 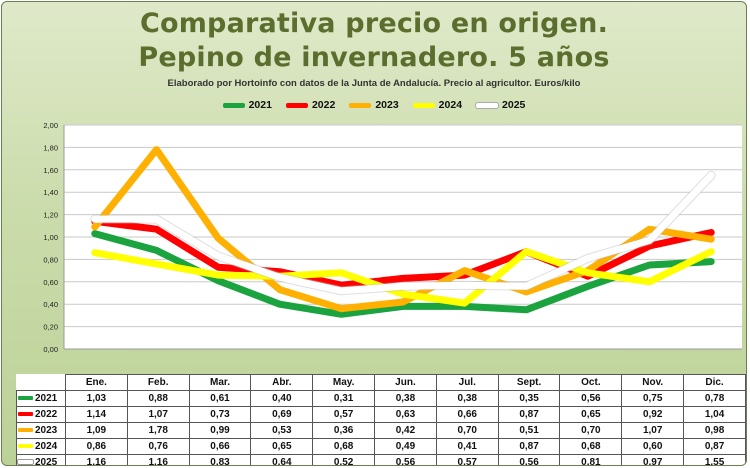 I want to click on y-tick-label: 0,60, so click(x=50, y=282).